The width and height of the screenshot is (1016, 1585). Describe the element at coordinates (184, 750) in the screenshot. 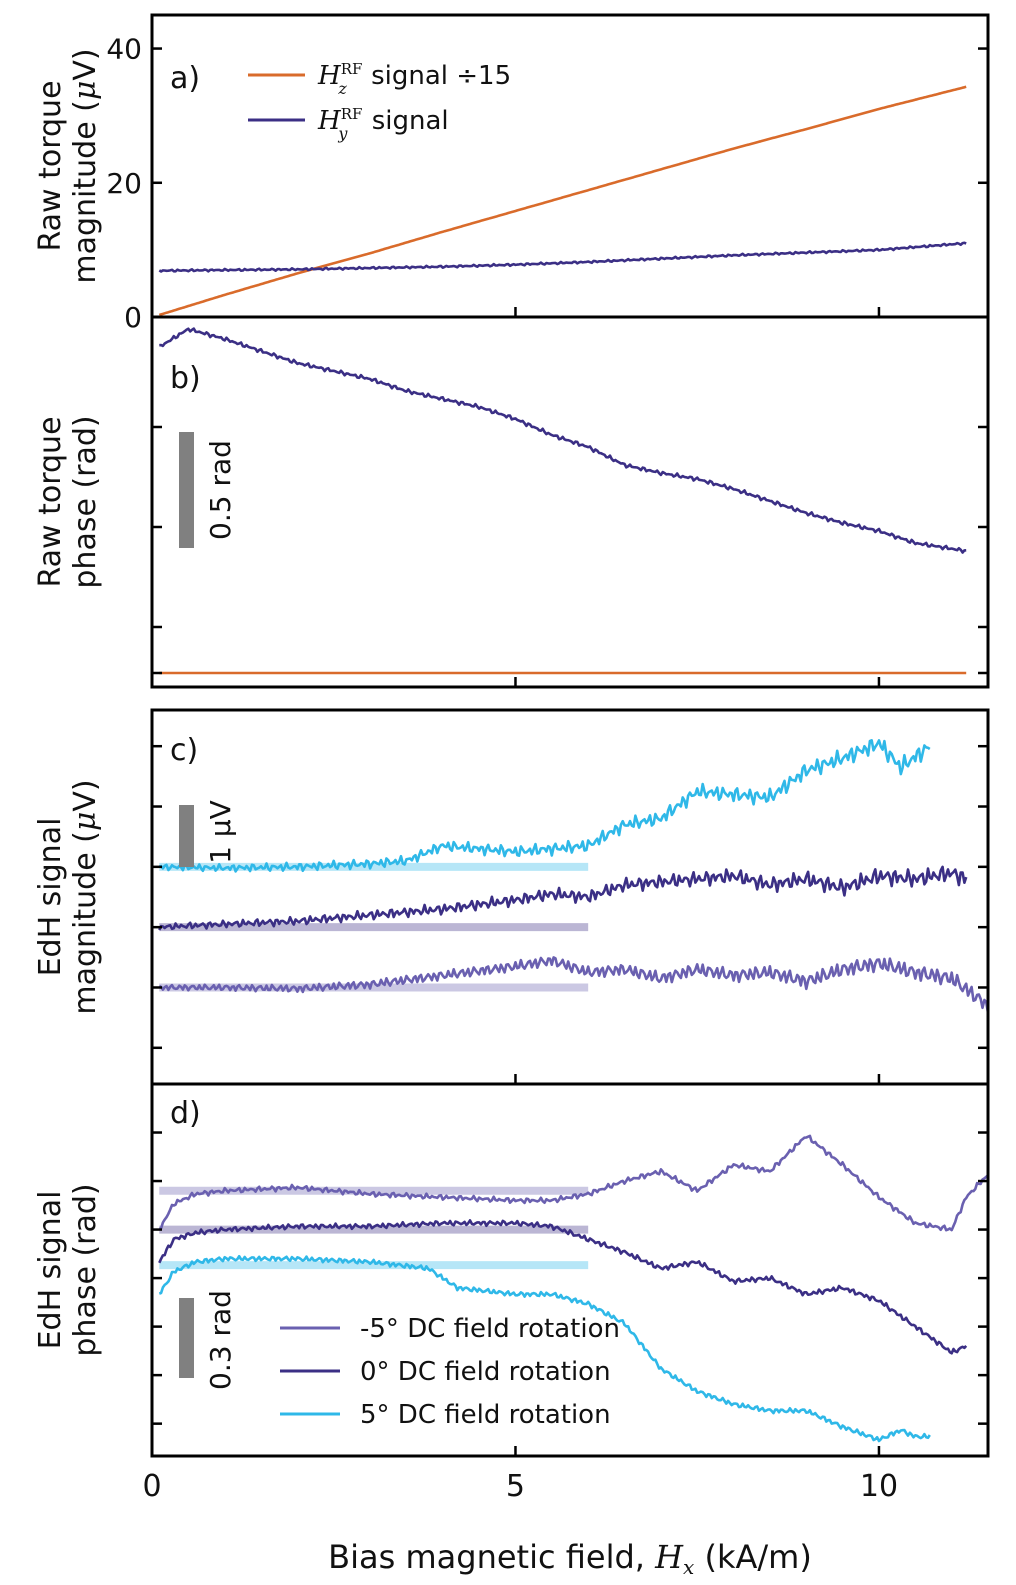

I see `panel-c-label: c)` at that location.